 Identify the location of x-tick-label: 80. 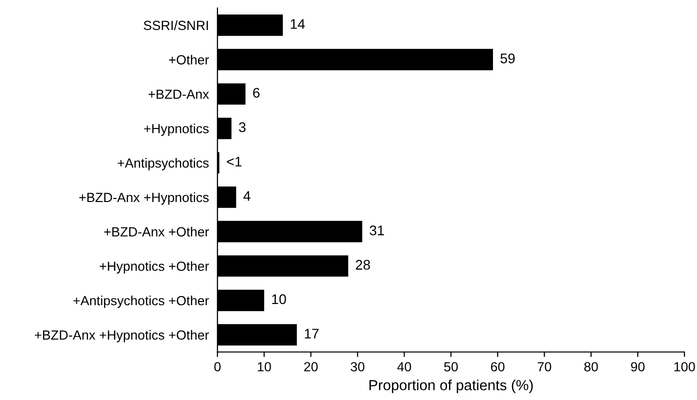
(591, 367).